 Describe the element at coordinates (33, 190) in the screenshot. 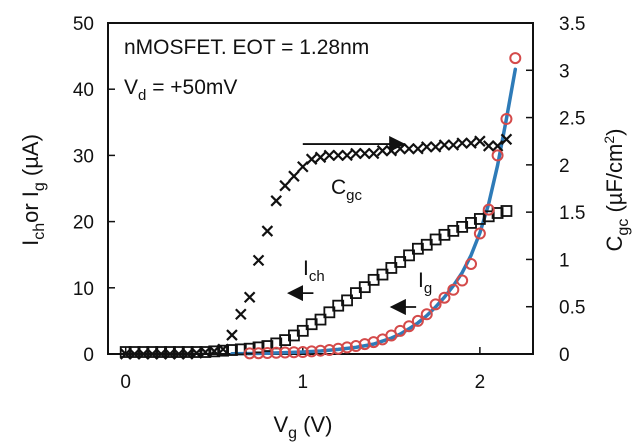

I see `y-left-axis-title: Ichor Ig (µA)` at that location.